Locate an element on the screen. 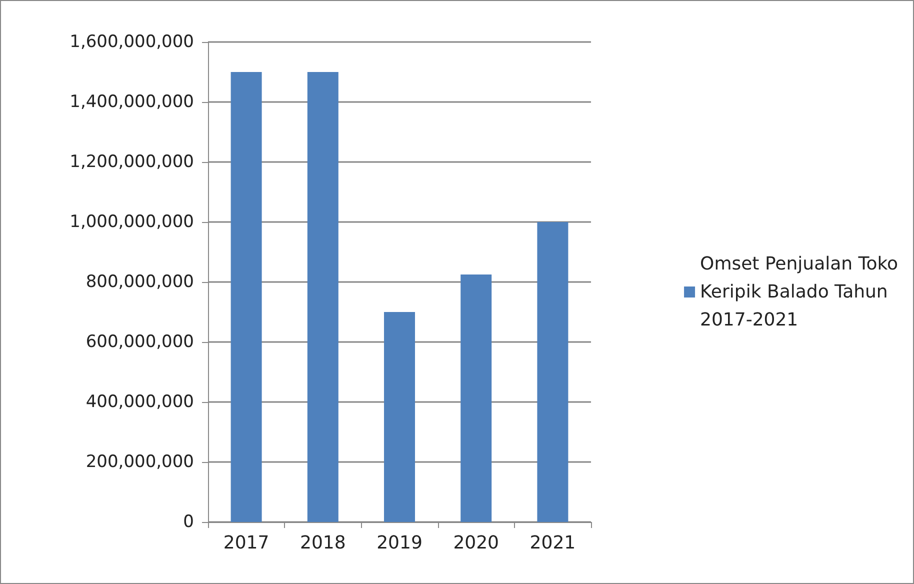 Image resolution: width=914 pixels, height=584 pixels. y-tick-label: 200,000,000 is located at coordinates (140, 462).